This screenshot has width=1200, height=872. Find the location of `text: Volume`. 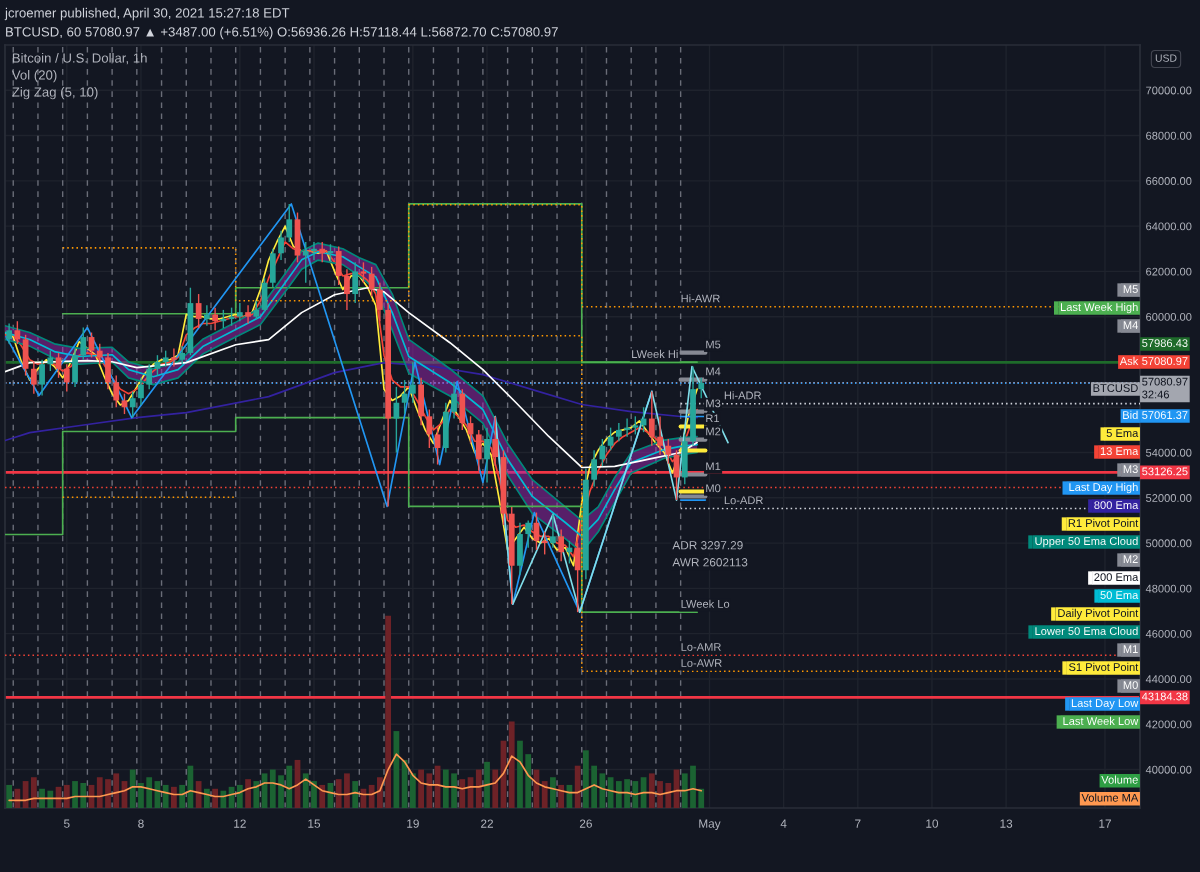

text: Volume is located at coordinates (1119, 779).